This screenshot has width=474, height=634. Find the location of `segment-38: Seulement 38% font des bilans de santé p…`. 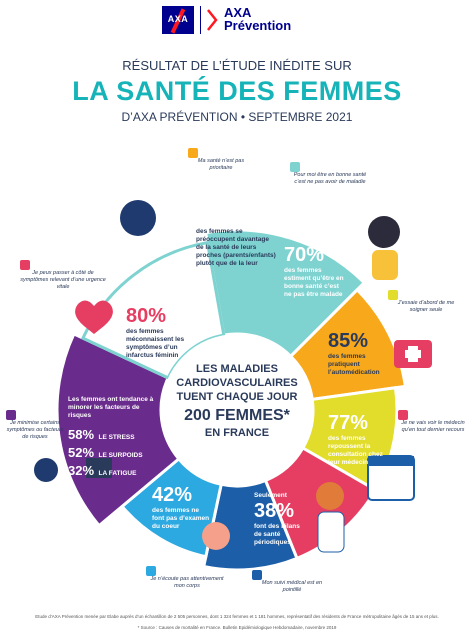

segment-38: Seulement 38% font des bilans de santé p… is located at coordinates (281, 519).